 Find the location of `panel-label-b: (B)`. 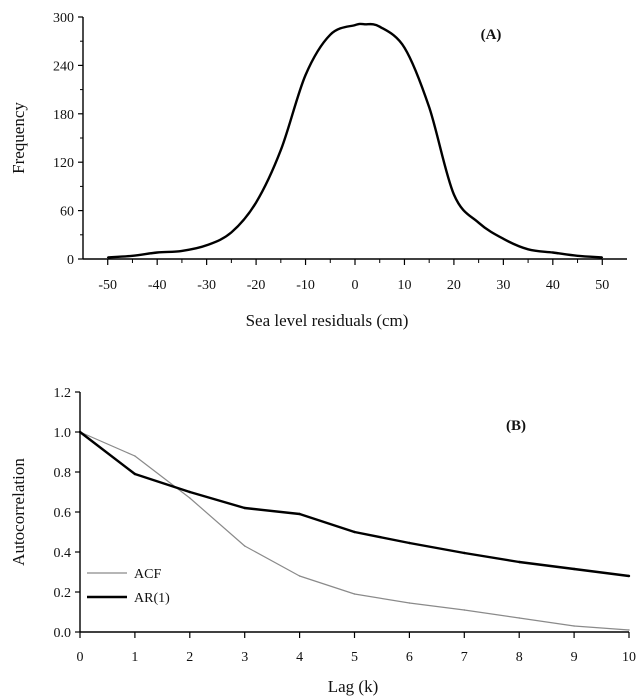

panel-label-b: (B) is located at coordinates (516, 426).